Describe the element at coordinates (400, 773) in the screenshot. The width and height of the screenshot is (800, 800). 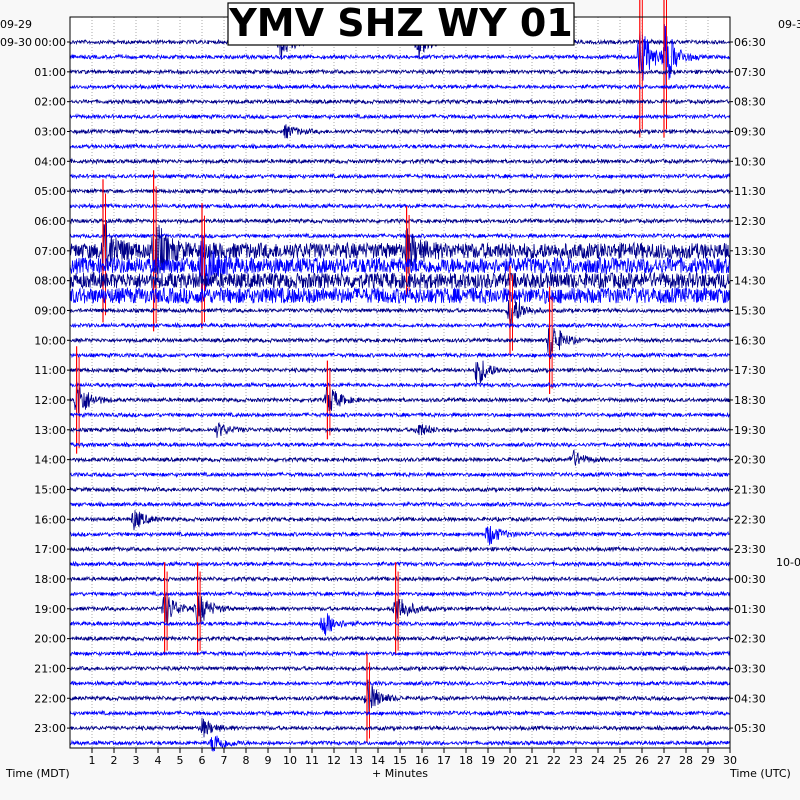
I see `x-axis-label: + Minutes` at that location.